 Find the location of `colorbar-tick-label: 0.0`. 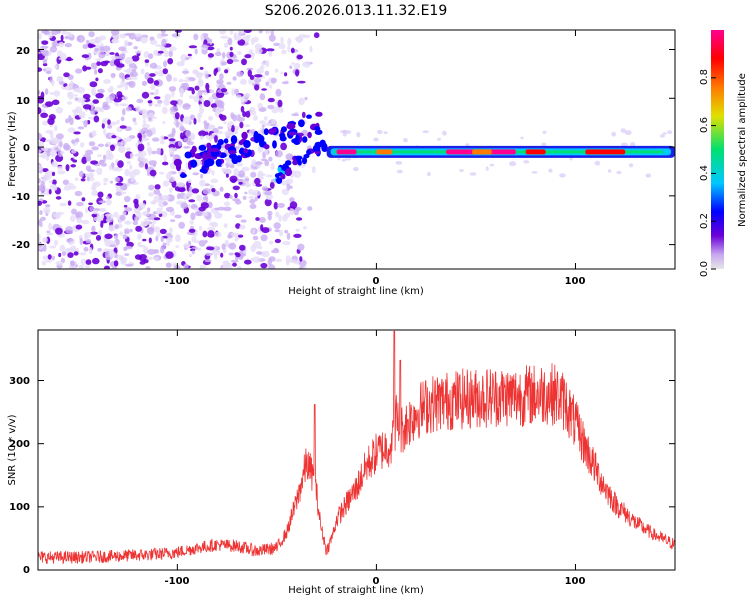

colorbar-tick-label: 0.0 is located at coordinates (704, 269).